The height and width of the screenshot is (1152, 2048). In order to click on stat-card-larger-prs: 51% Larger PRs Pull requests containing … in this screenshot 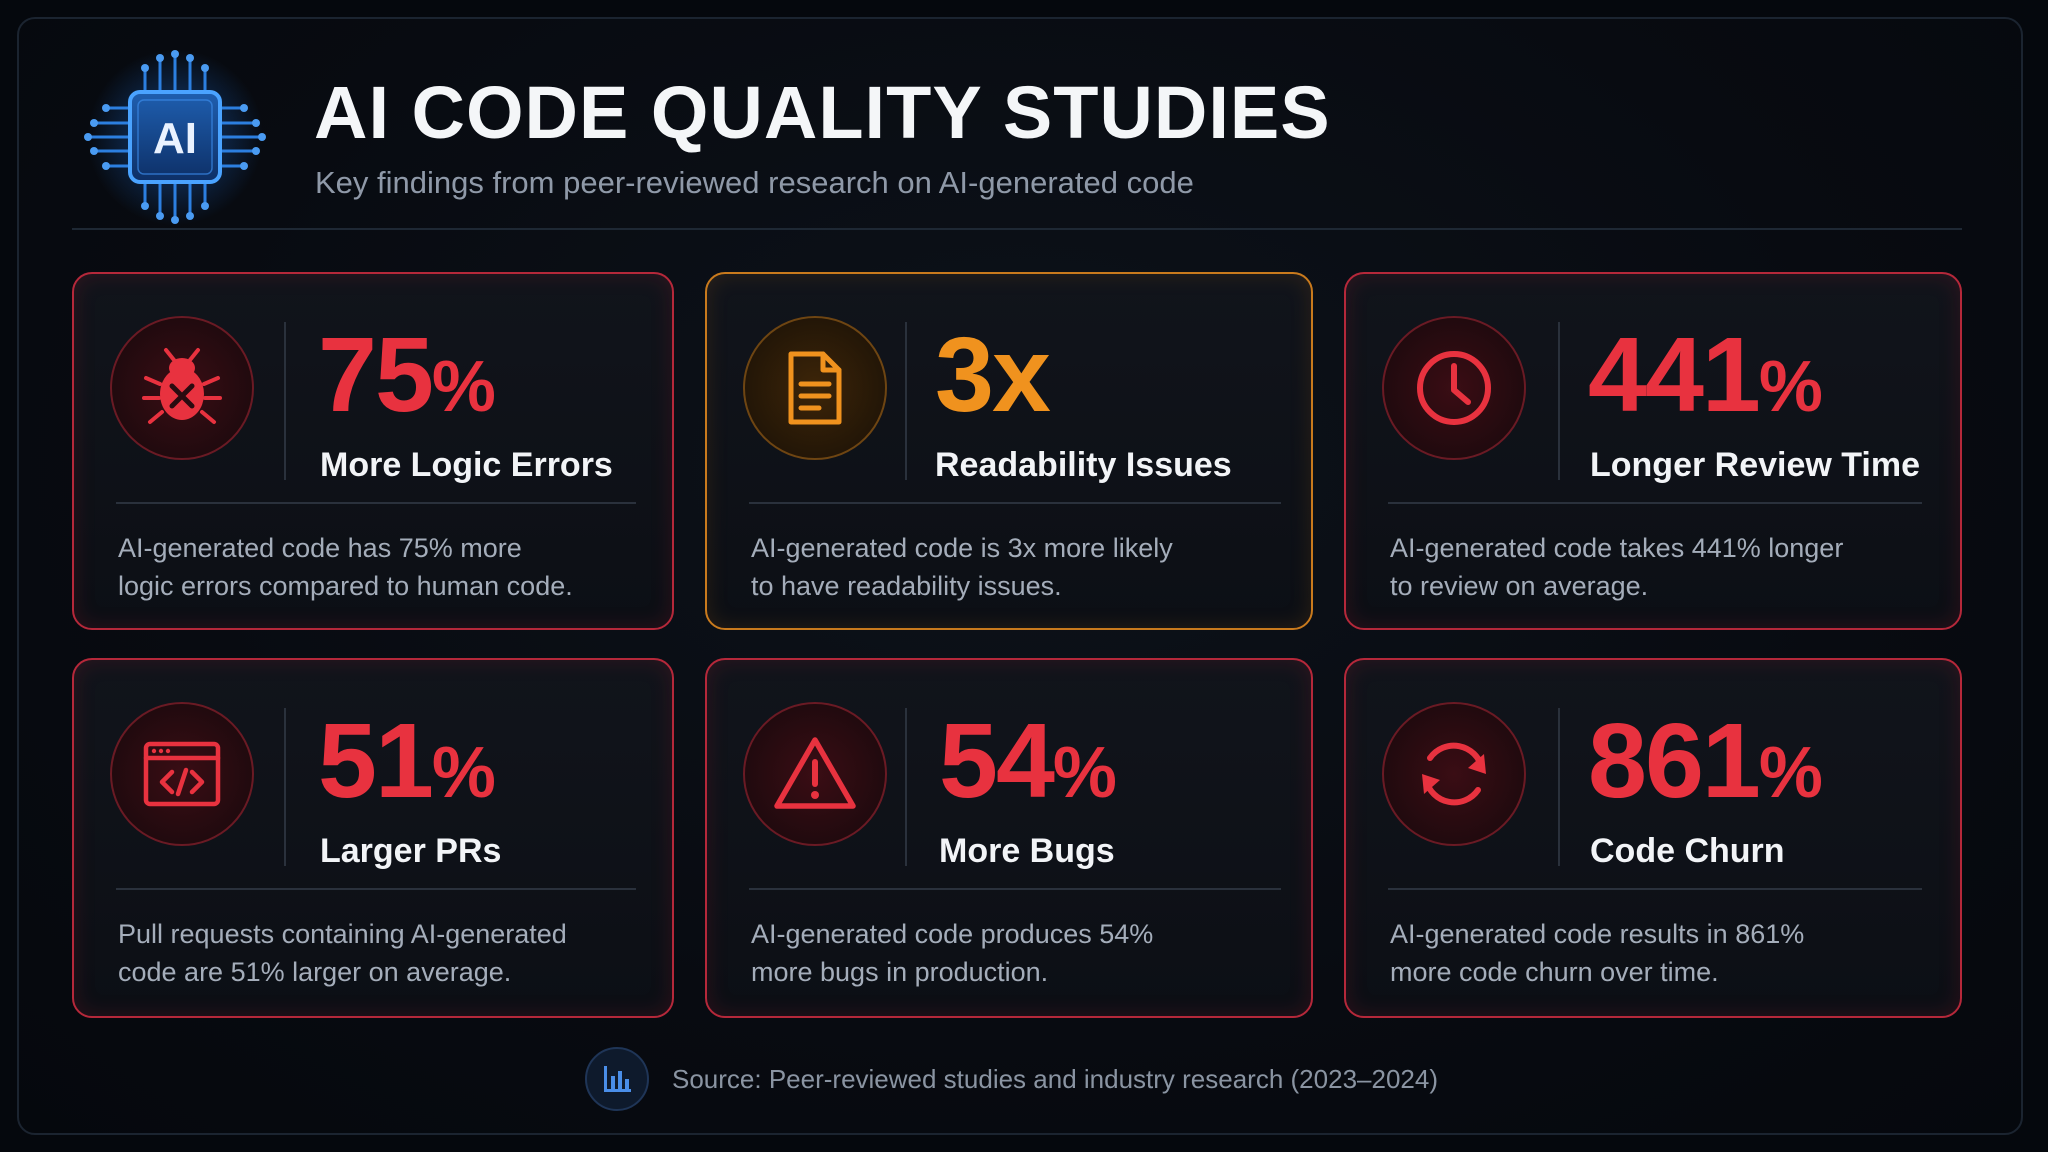, I will do `click(373, 838)`.